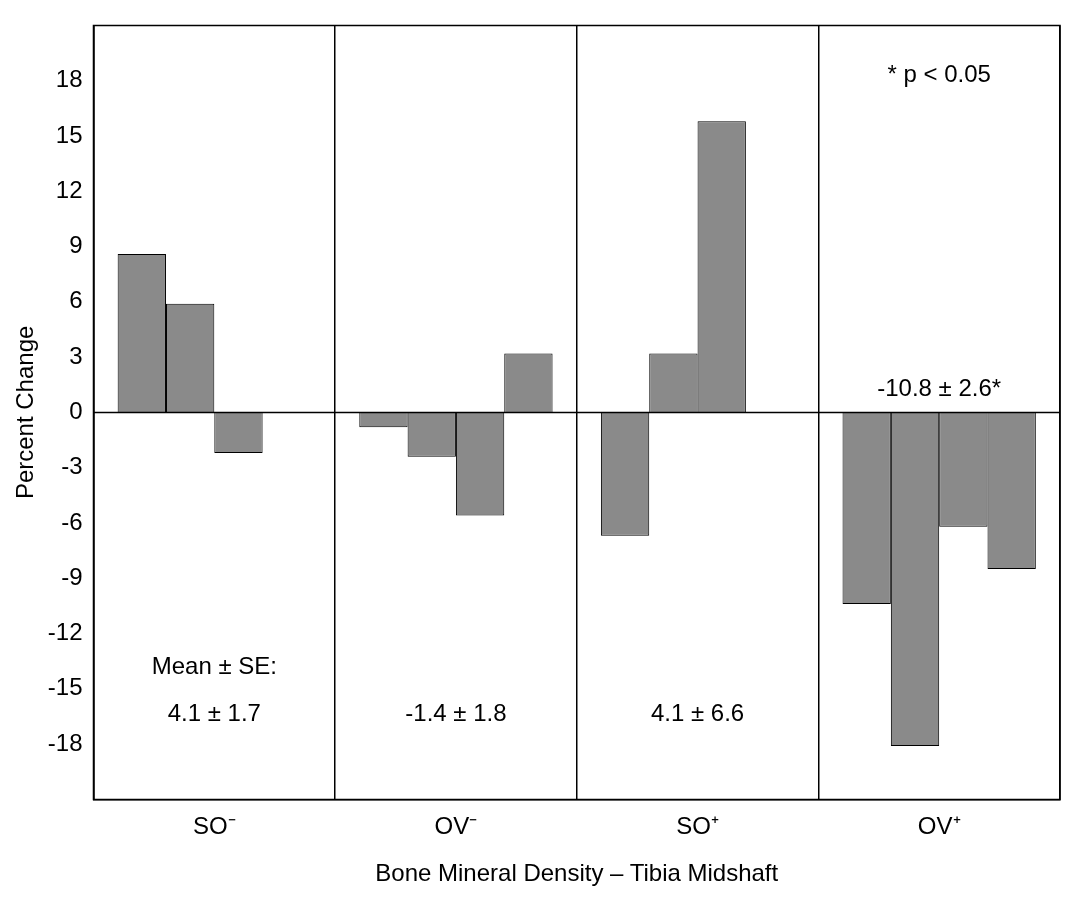 This screenshot has width=1074, height=901. What do you see at coordinates (939, 826) in the screenshot?
I see `x-tick-label: OV⁺` at bounding box center [939, 826].